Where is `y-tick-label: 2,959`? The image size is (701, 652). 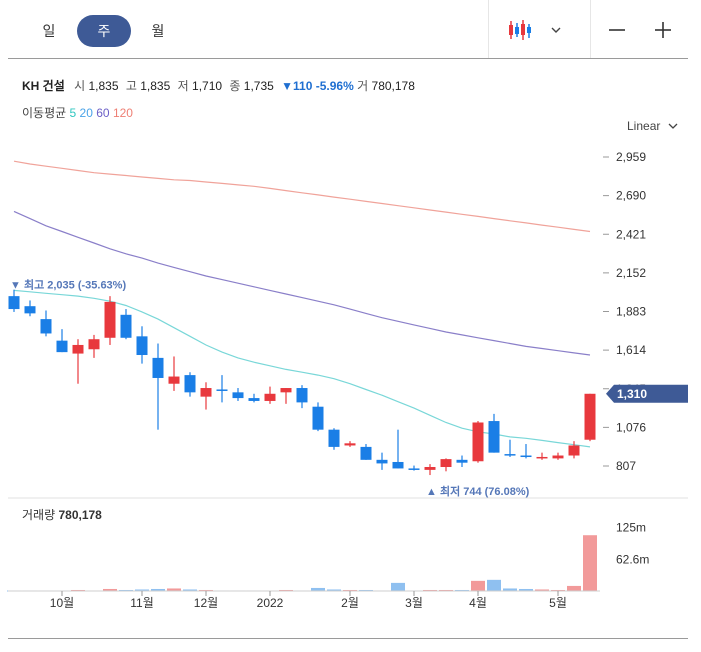
y-tick-label: 2,959 is located at coordinates (631, 157).